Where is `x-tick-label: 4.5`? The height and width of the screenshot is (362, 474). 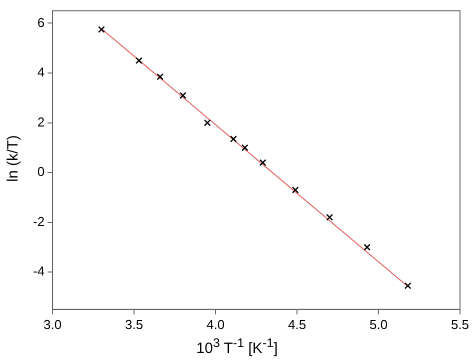 x-tick-label: 4.5 is located at coordinates (297, 324).